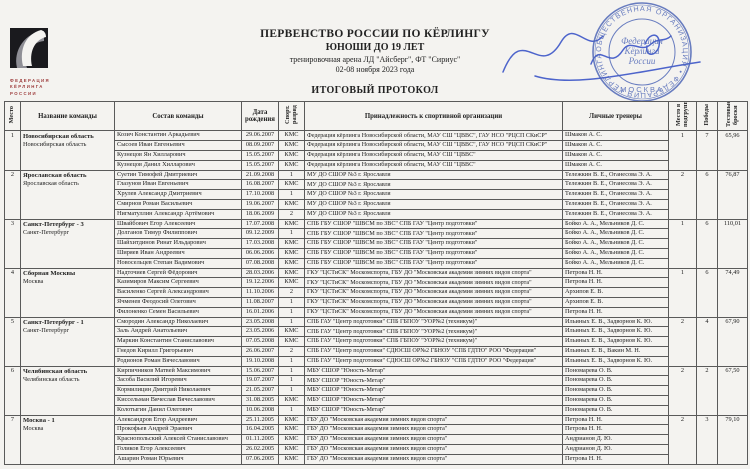 The width and height of the screenshot is (750, 469). Describe the element at coordinates (33, 62) in the screenshot. I see `federation-logo: ФЕДЕРАЦИЯ КЁРЛИНГА РОССИИ` at that location.